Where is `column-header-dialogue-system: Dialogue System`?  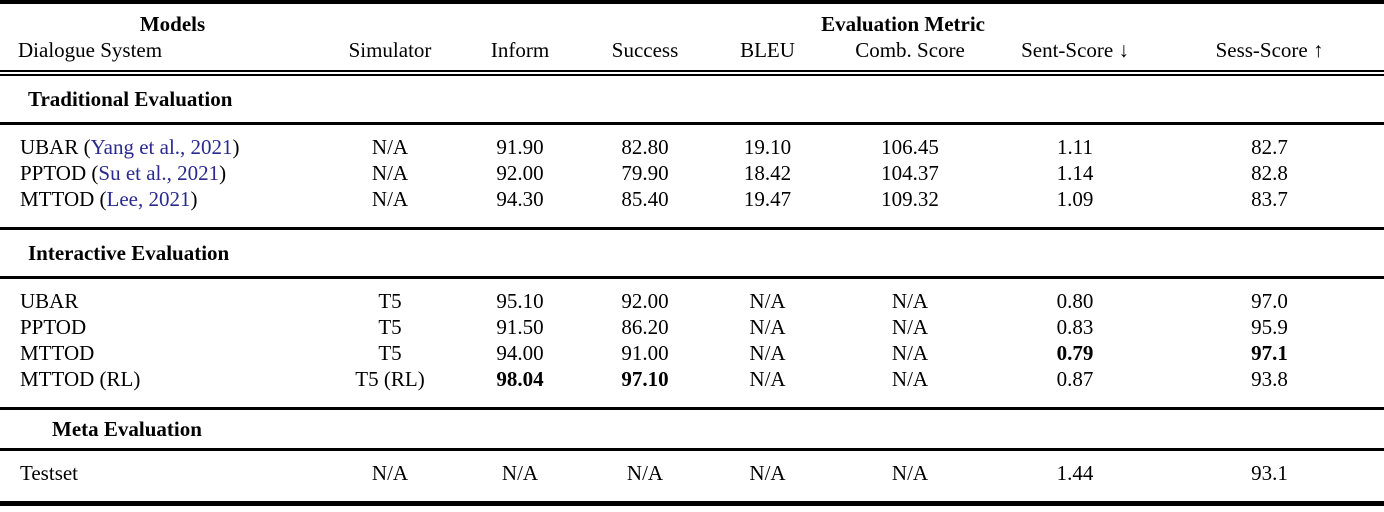
column-header-dialogue-system: Dialogue System is located at coordinates (160, 56).